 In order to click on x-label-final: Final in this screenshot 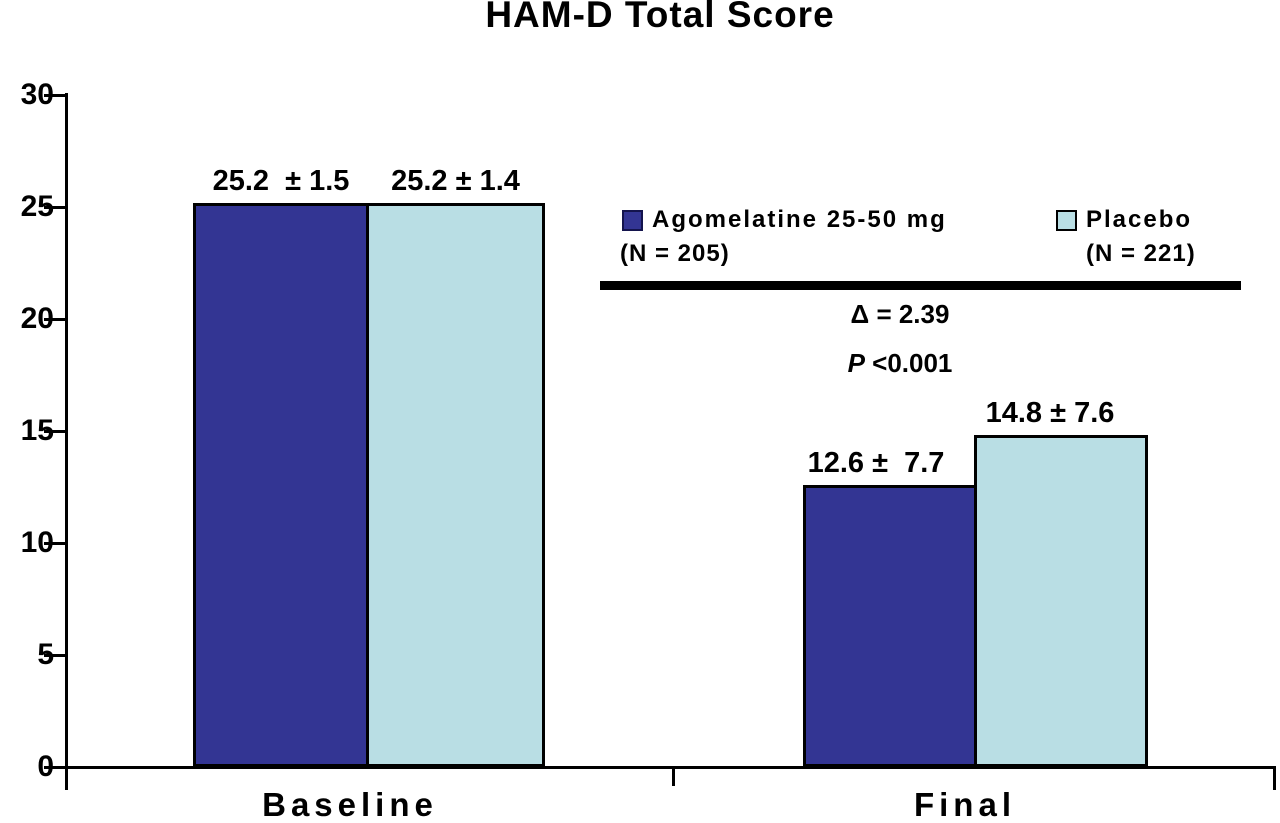, I will do `click(964, 804)`.